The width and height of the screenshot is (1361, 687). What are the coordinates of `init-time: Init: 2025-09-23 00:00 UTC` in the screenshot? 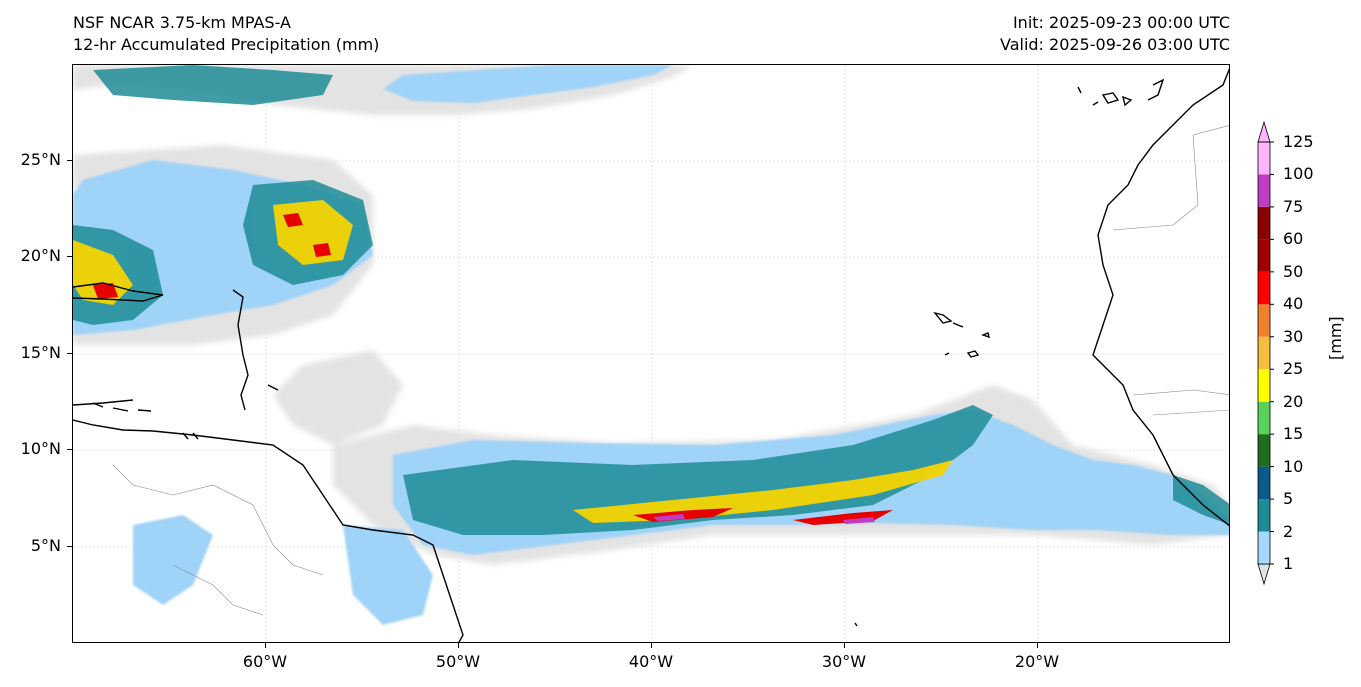 It's located at (1121, 22).